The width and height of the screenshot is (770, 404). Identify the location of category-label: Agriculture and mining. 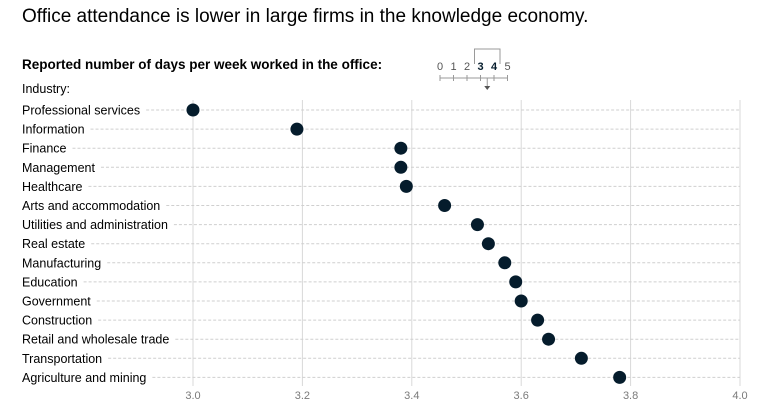
(84, 378).